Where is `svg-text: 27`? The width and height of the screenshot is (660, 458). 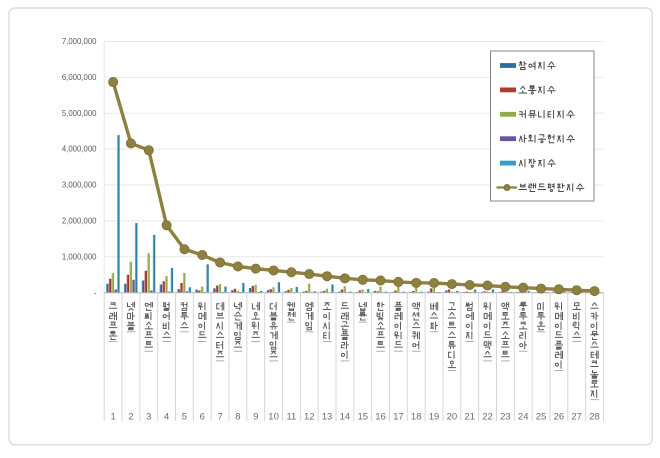
svg-text: 27 is located at coordinates (576, 417).